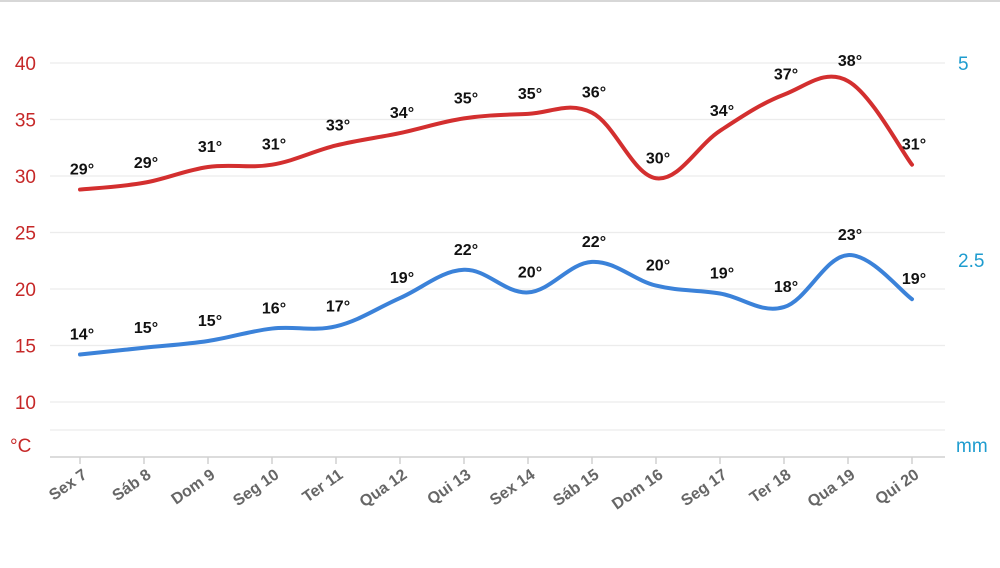 The width and height of the screenshot is (1000, 568). Describe the element at coordinates (850, 61) in the screenshot. I see `data-label-max: 38°` at that location.